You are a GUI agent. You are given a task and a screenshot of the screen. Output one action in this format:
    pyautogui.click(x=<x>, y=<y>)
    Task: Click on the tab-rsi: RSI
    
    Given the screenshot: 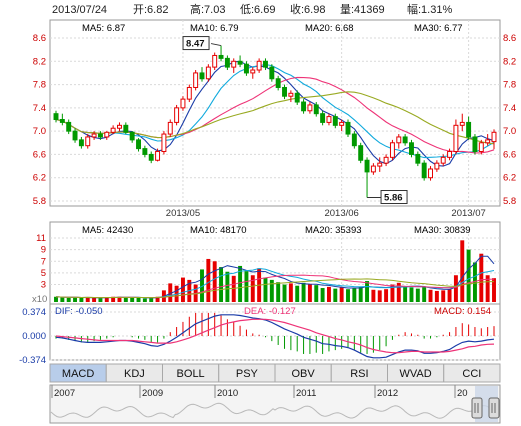 What is the action you would take?
    pyautogui.click(x=359, y=373)
    